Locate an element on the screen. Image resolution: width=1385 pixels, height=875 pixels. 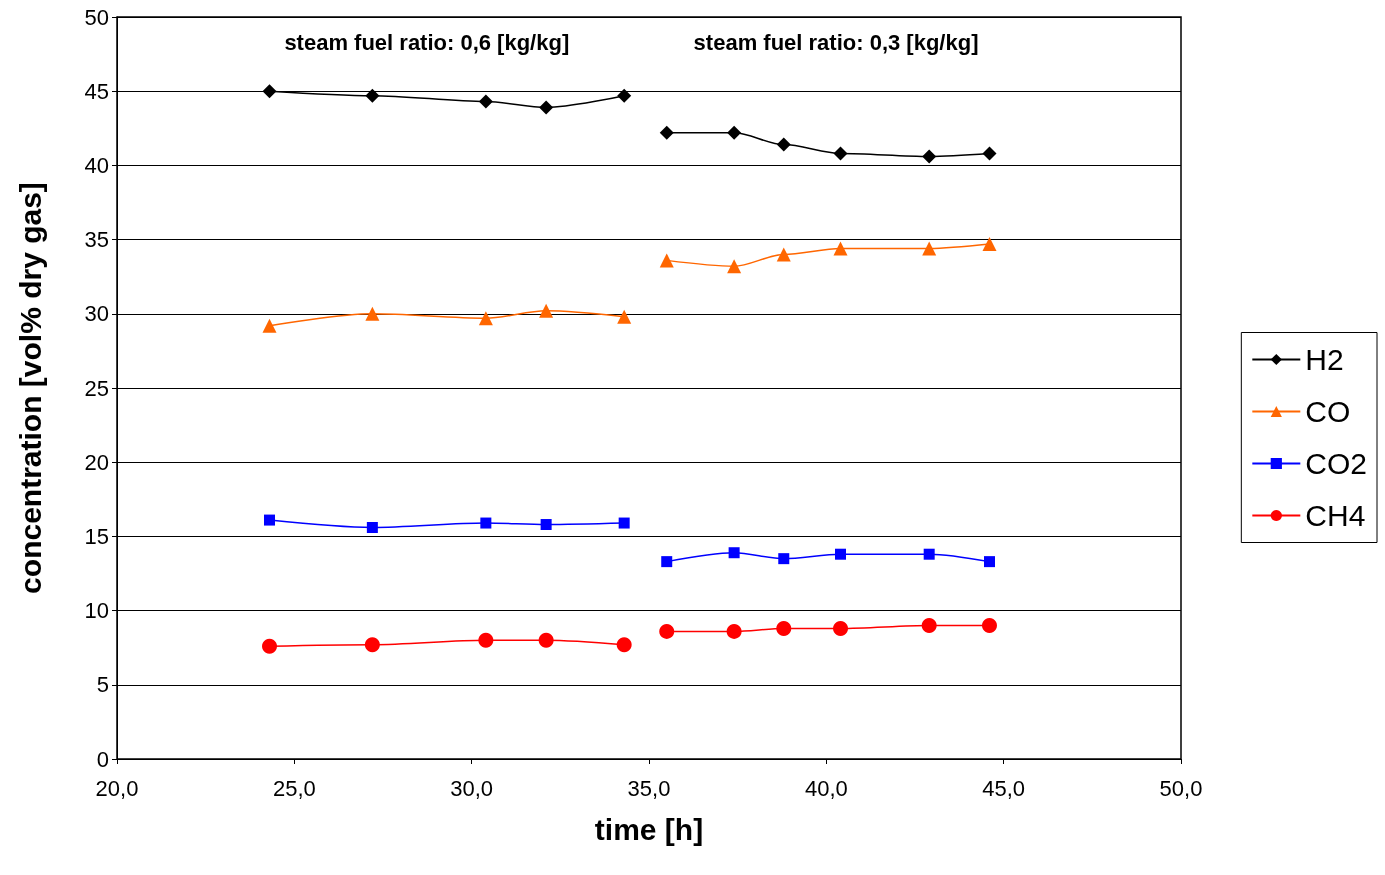
y-tick-label: 10 is located at coordinates (96, 611).